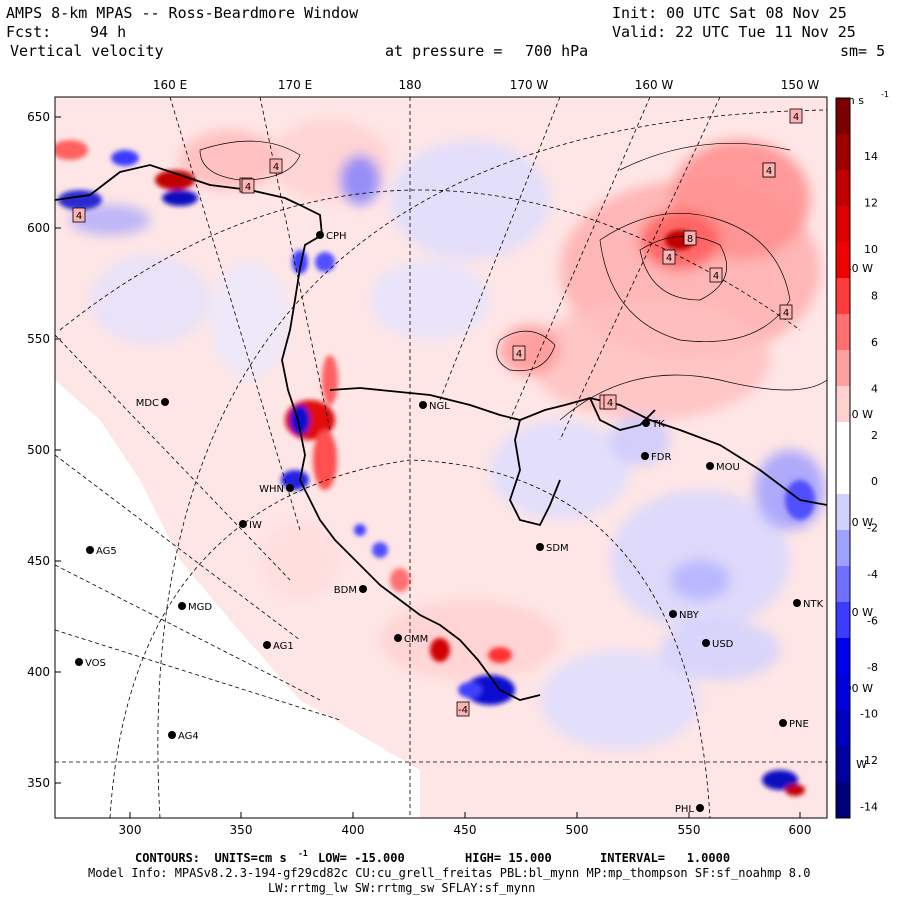  Describe the element at coordinates (463, 710) in the screenshot. I see `contour-label: -4` at that location.